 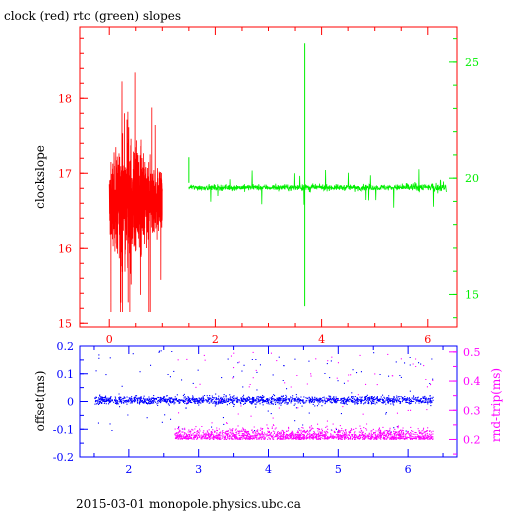 I want to click on clock-slope-line, so click(x=135, y=192).